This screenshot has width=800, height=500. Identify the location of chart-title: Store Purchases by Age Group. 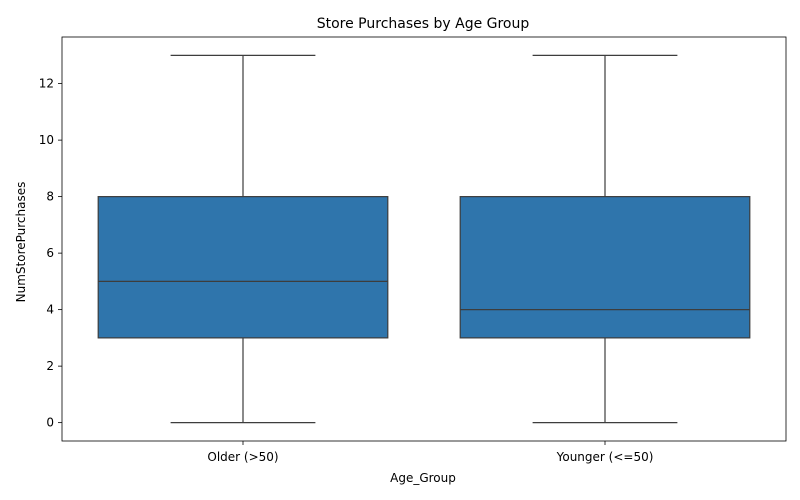
(423, 24).